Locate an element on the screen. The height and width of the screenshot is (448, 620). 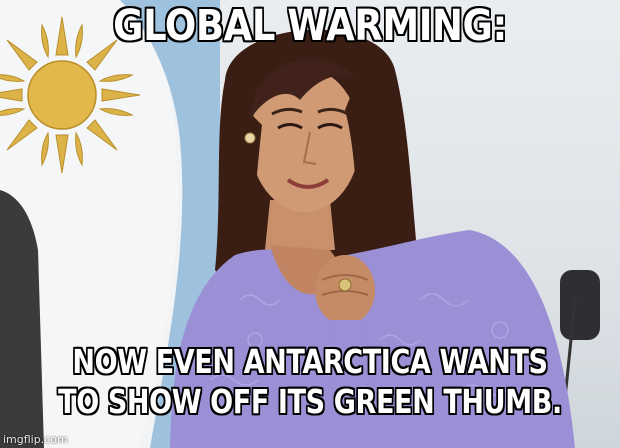
bottom-caption-line-1: NOW EVEN ANTARCTICA WANTS is located at coordinates (310, 361).